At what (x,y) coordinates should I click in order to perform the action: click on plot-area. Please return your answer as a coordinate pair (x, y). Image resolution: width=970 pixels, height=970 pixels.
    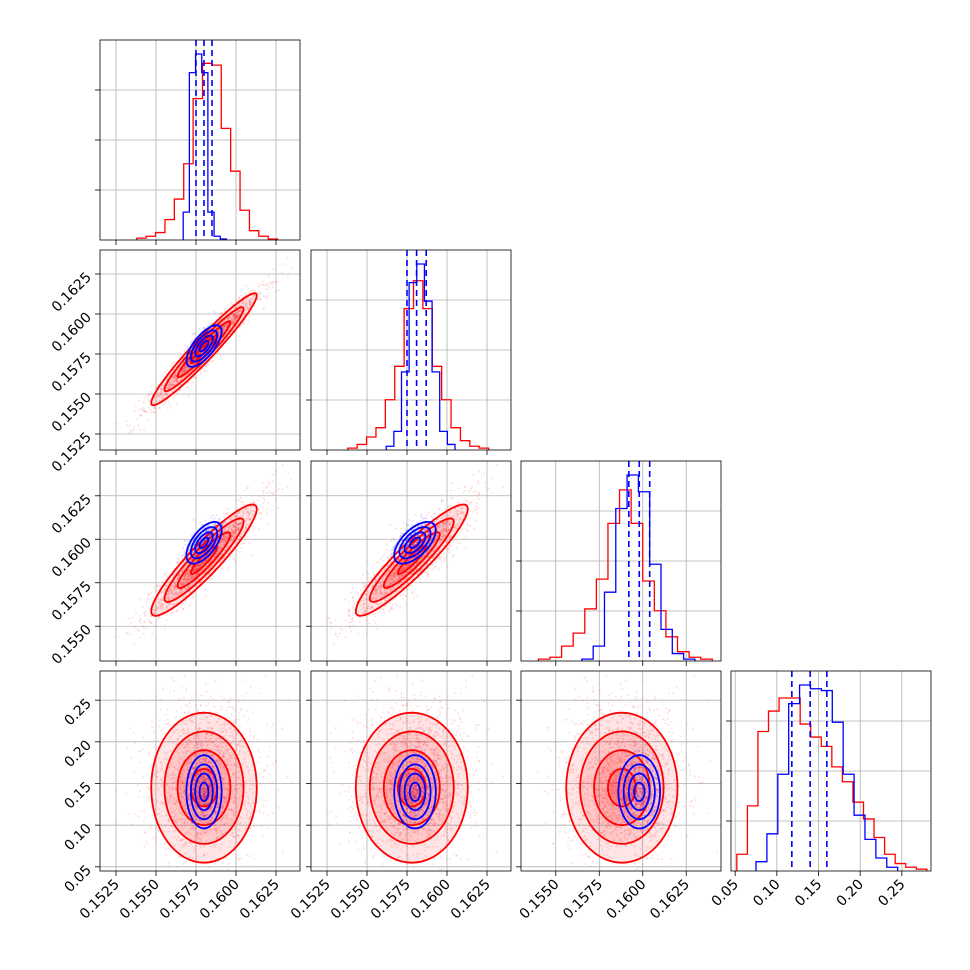
    Looking at the image, I should click on (203, 353).